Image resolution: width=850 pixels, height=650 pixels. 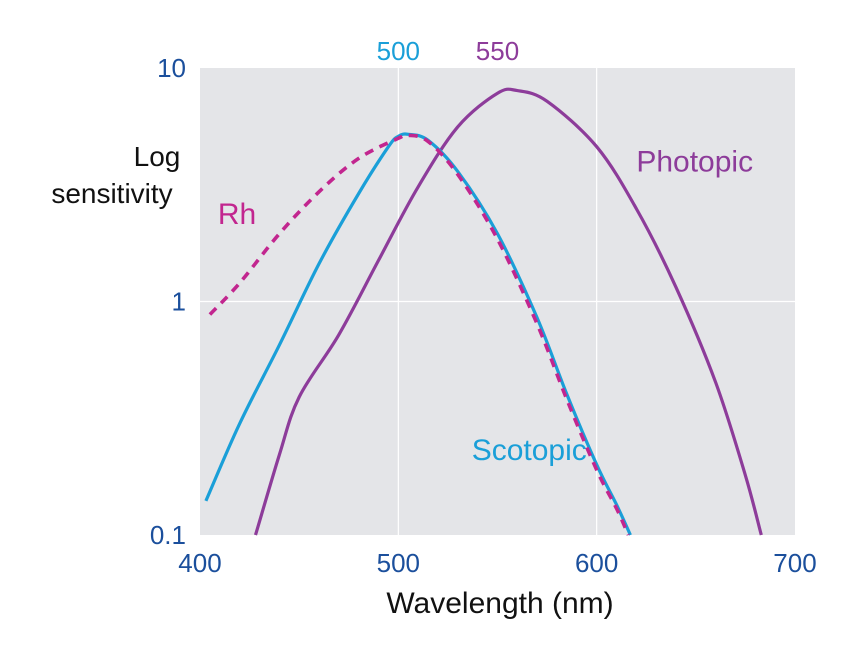 What do you see at coordinates (529, 450) in the screenshot?
I see `series-label-scotopic: Scotopic` at bounding box center [529, 450].